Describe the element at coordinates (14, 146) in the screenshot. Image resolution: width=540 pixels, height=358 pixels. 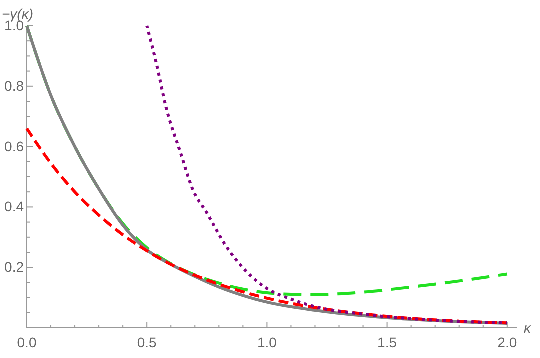
I see `y-tick-label: 0.6` at that location.